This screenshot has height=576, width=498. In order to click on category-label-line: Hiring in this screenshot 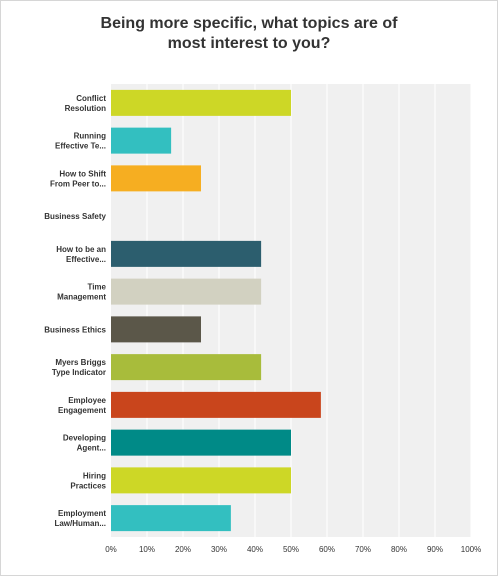, I will do `click(94, 475)`.